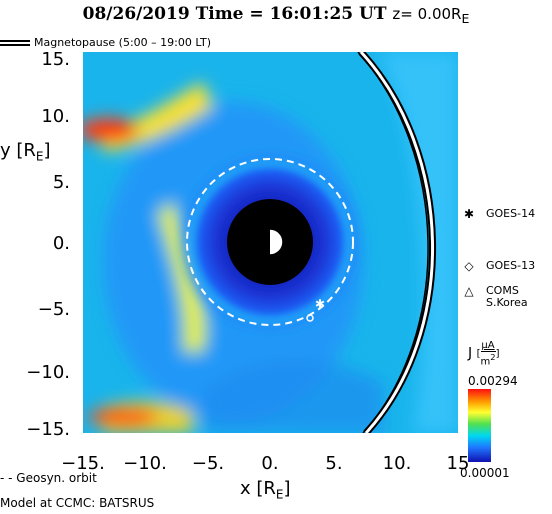  I want to click on x-axis-label: x [RE], so click(265, 490).